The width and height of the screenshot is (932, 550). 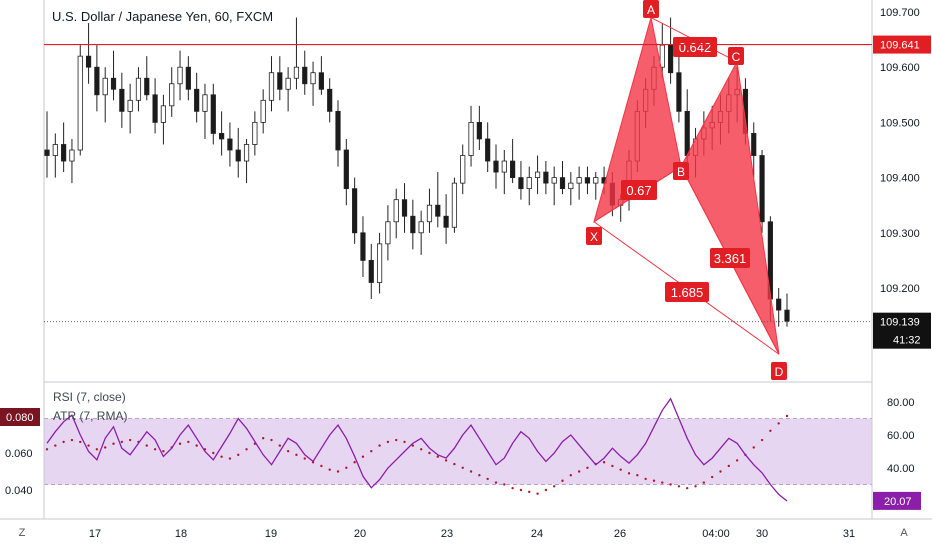 I want to click on rsi-value-tag-label: 20.07, so click(x=898, y=502).